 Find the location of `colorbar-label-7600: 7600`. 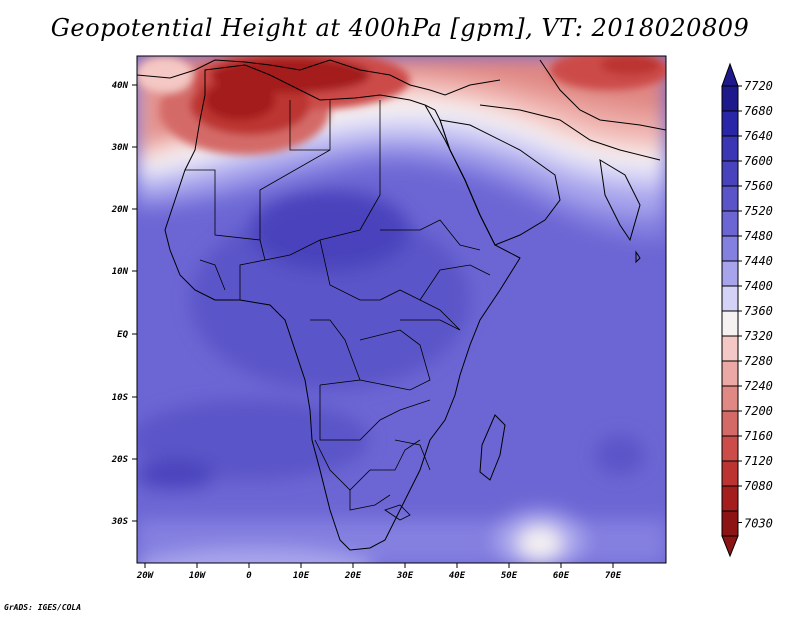

colorbar-label-7600: 7600 is located at coordinates (758, 161).